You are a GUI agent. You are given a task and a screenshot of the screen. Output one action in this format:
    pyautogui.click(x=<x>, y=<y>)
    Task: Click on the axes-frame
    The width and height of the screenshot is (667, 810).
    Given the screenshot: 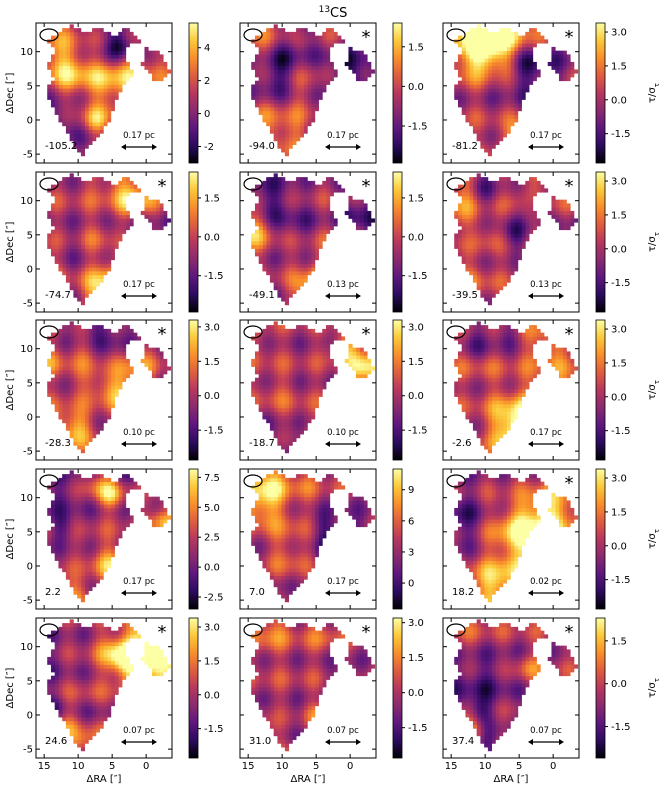 What is the action you would take?
    pyautogui.click(x=308, y=390)
    